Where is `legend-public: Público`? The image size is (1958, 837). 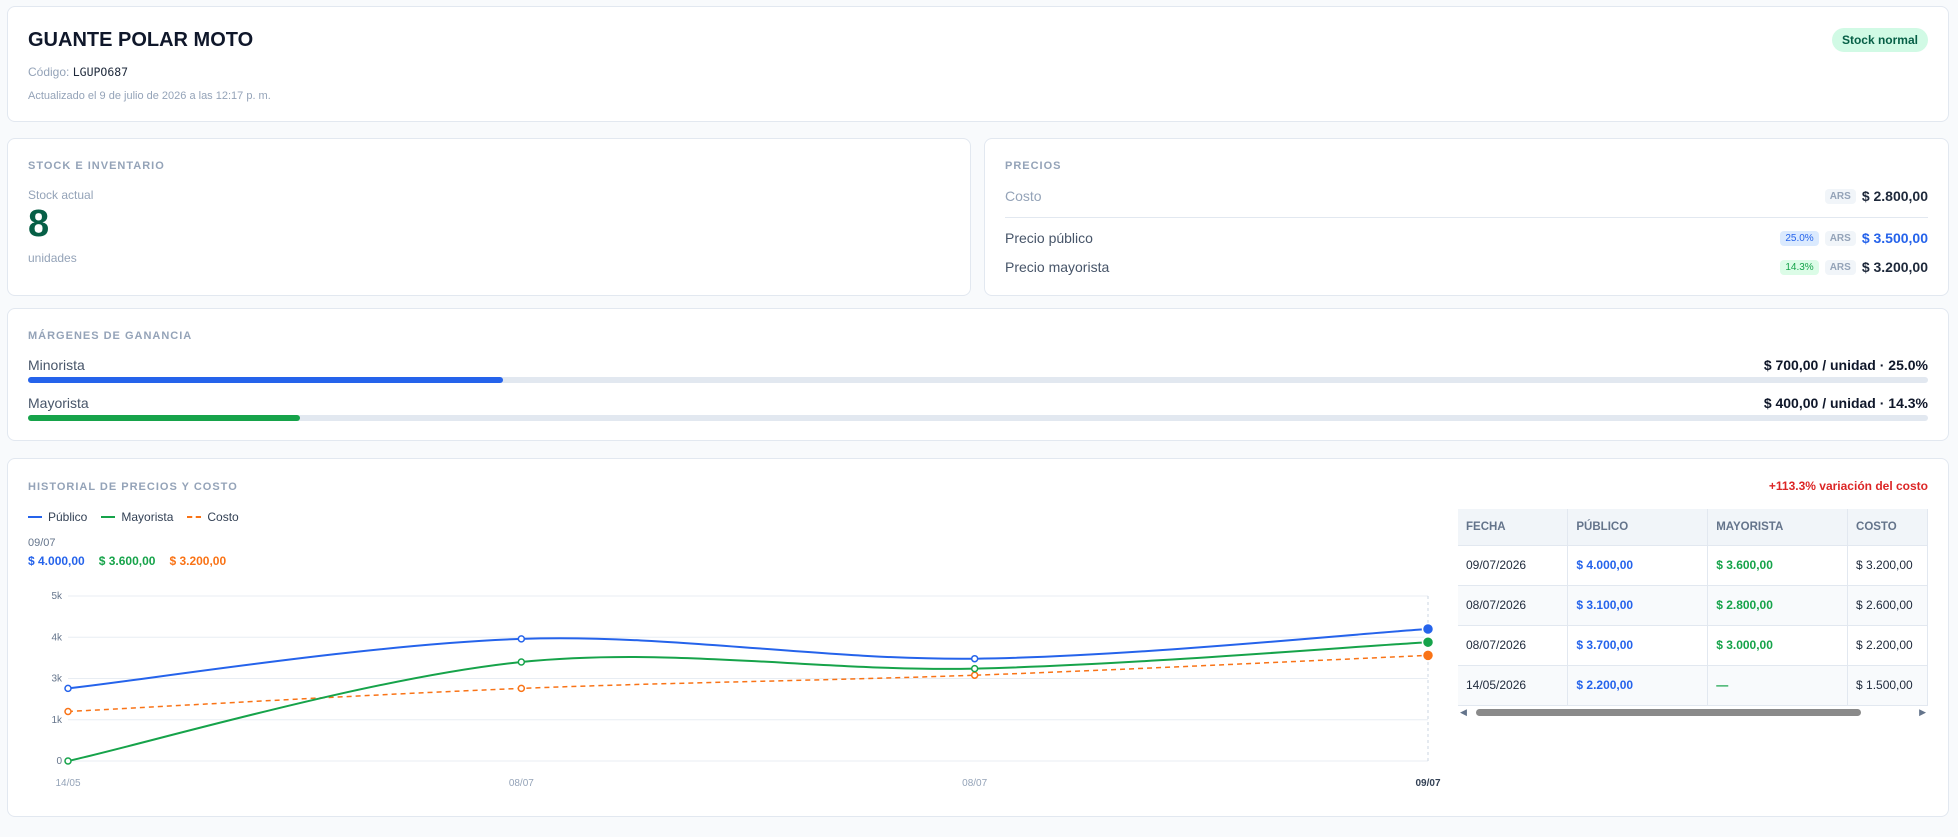
legend-public: Público is located at coordinates (57, 517).